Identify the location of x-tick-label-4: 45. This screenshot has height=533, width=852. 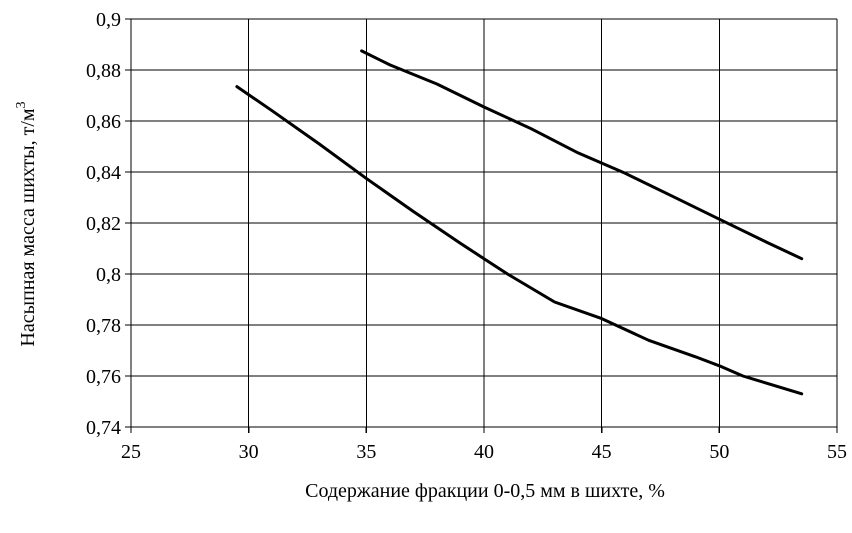
(602, 452).